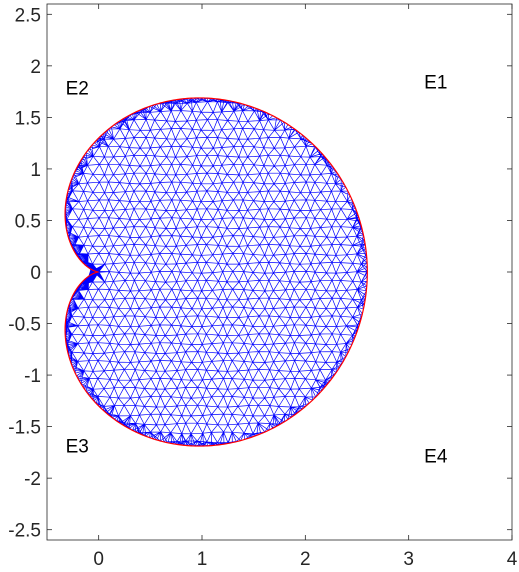  What do you see at coordinates (408, 559) in the screenshot?
I see `x-tick-label: 3` at bounding box center [408, 559].